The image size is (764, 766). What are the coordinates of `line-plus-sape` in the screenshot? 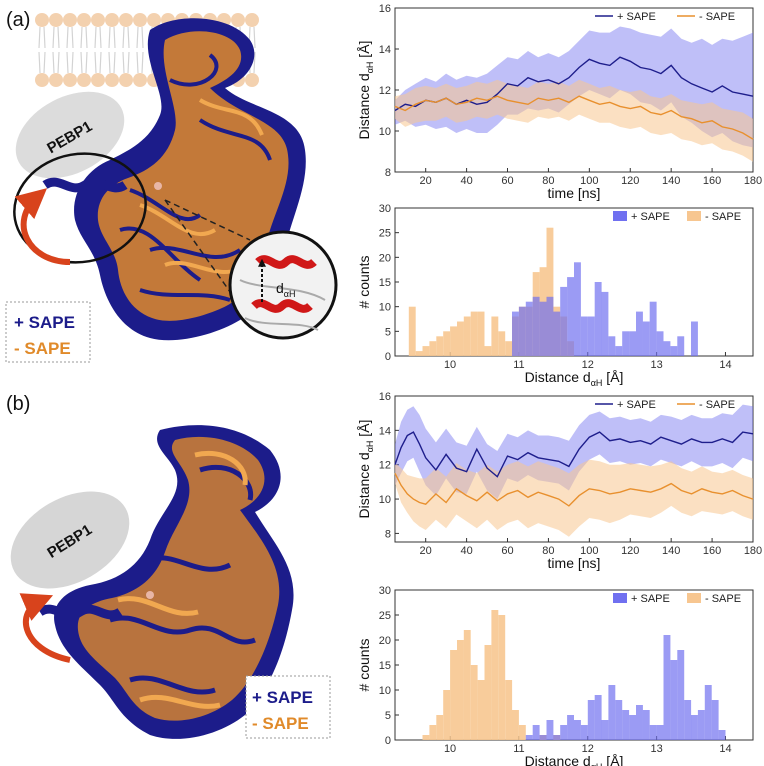 It's located at (574, 454).